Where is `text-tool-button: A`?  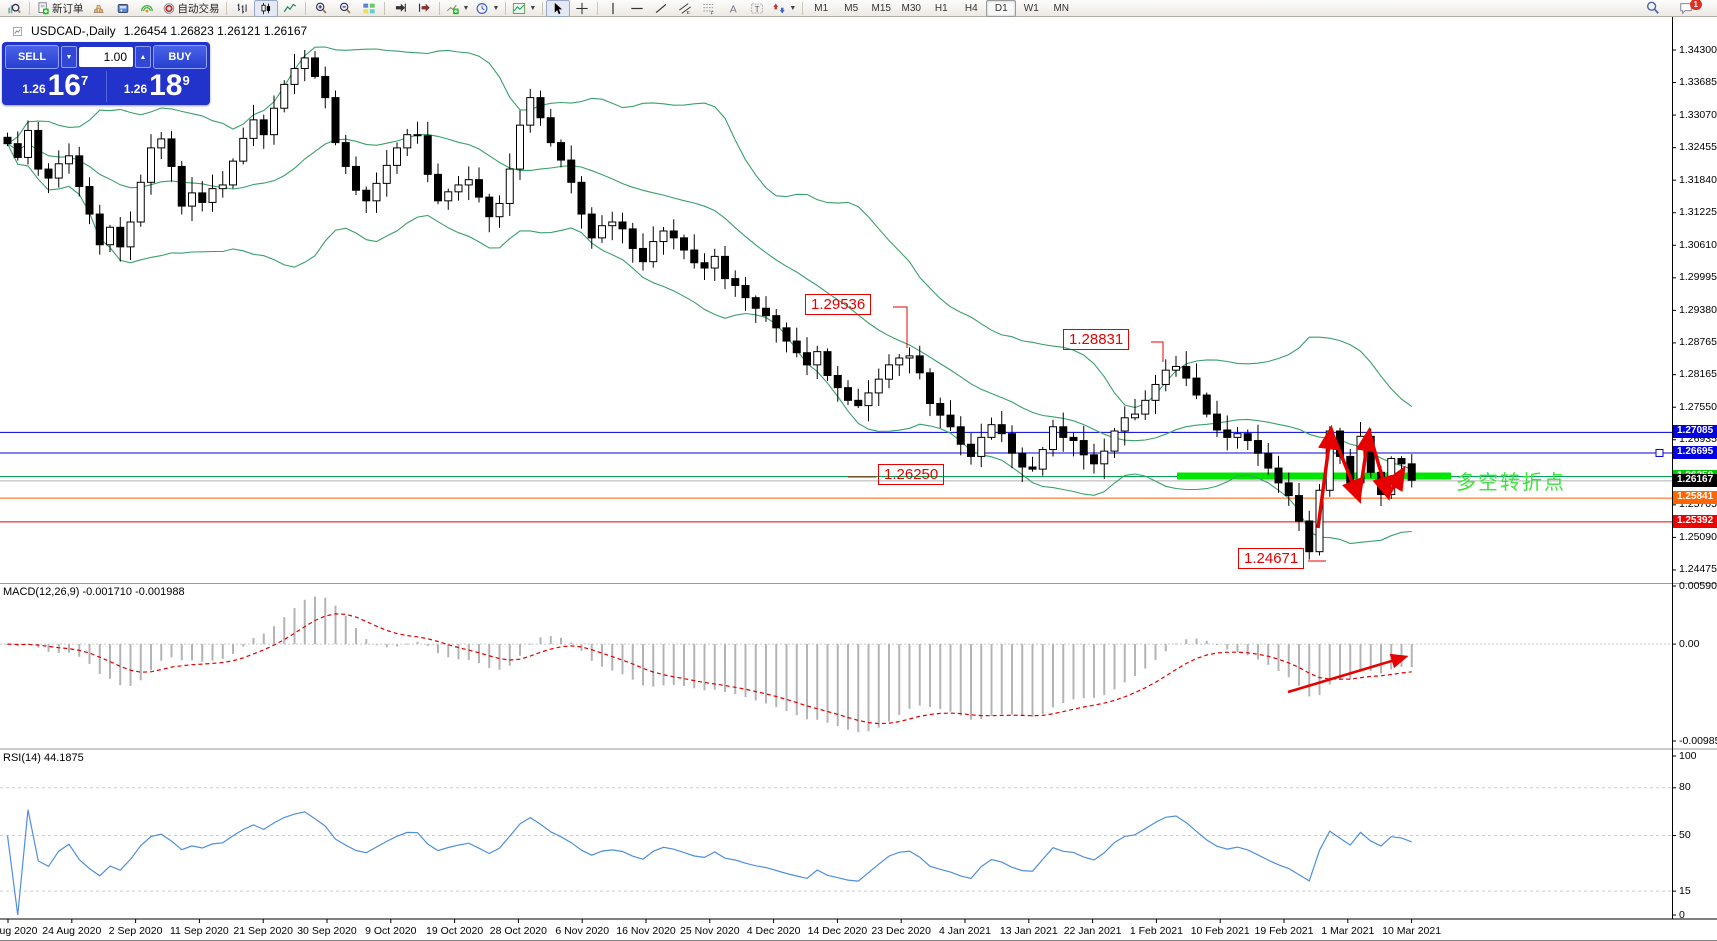 text-tool-button: A is located at coordinates (733, 8).